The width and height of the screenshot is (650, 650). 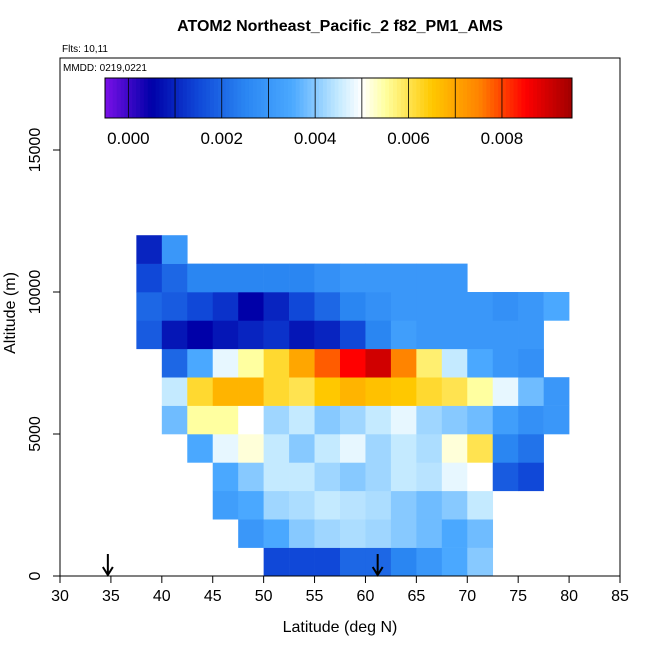 What do you see at coordinates (162, 596) in the screenshot?
I see `x-tick-label: 40` at bounding box center [162, 596].